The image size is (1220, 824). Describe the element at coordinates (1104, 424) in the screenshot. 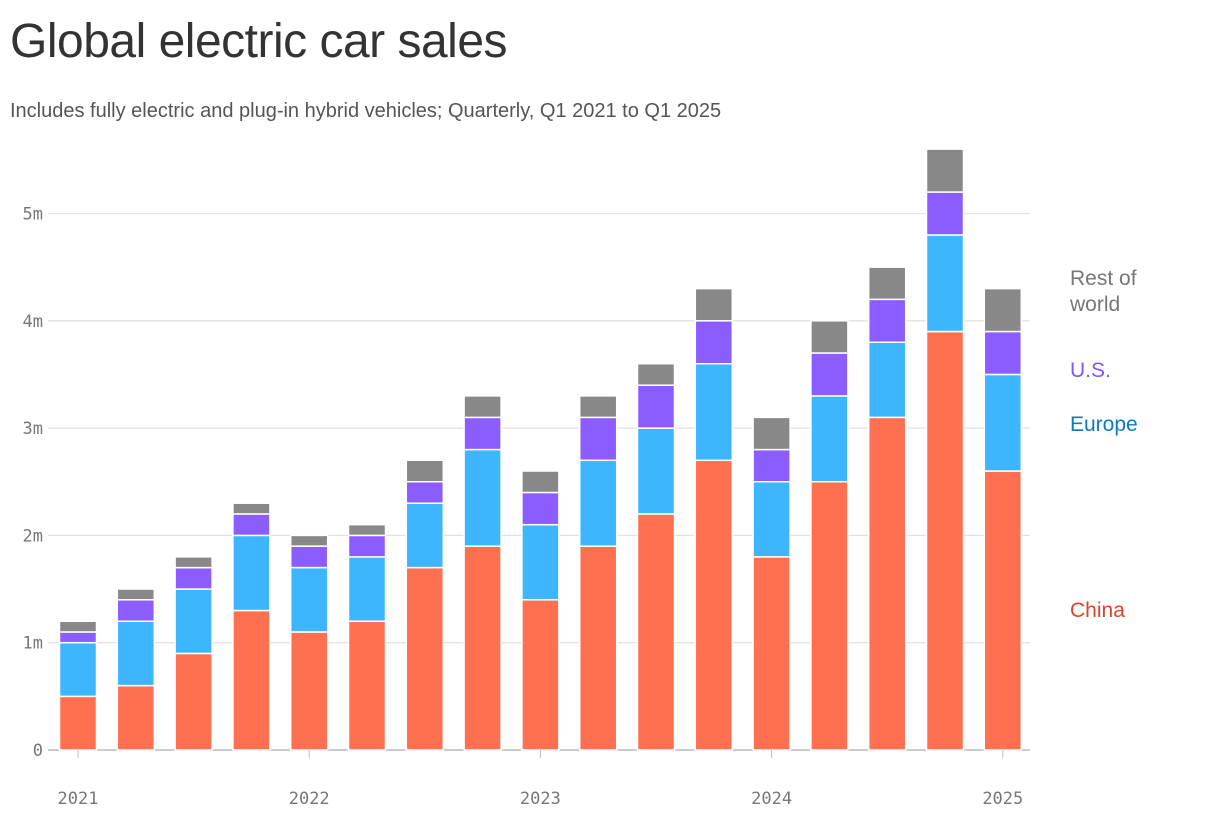

I see `legend-label: Europe` at that location.